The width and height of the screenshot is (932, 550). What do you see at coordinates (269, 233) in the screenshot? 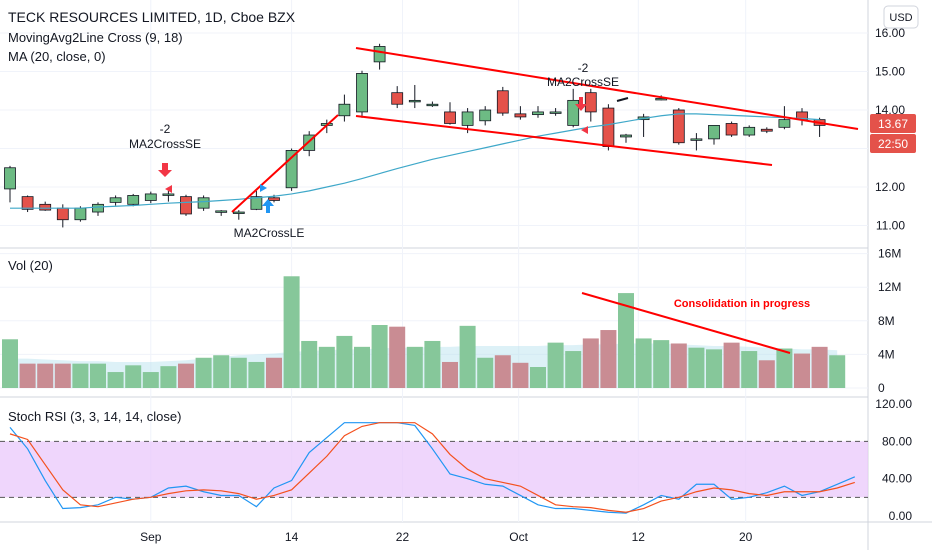
I see `cross-le-label: MA2CrossLE` at bounding box center [269, 233].